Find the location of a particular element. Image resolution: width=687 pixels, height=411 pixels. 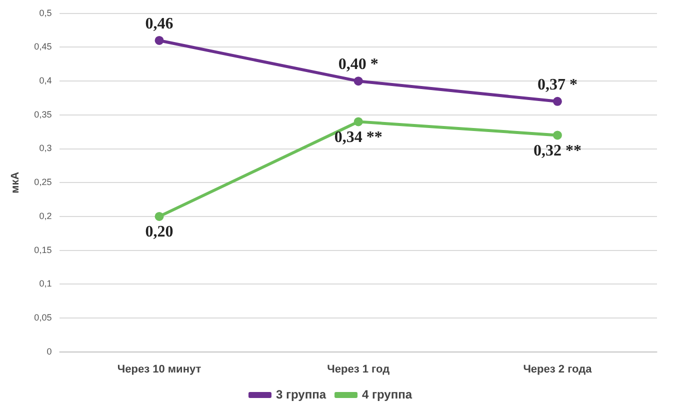

x-tick-label: Через 10 минут is located at coordinates (159, 369).